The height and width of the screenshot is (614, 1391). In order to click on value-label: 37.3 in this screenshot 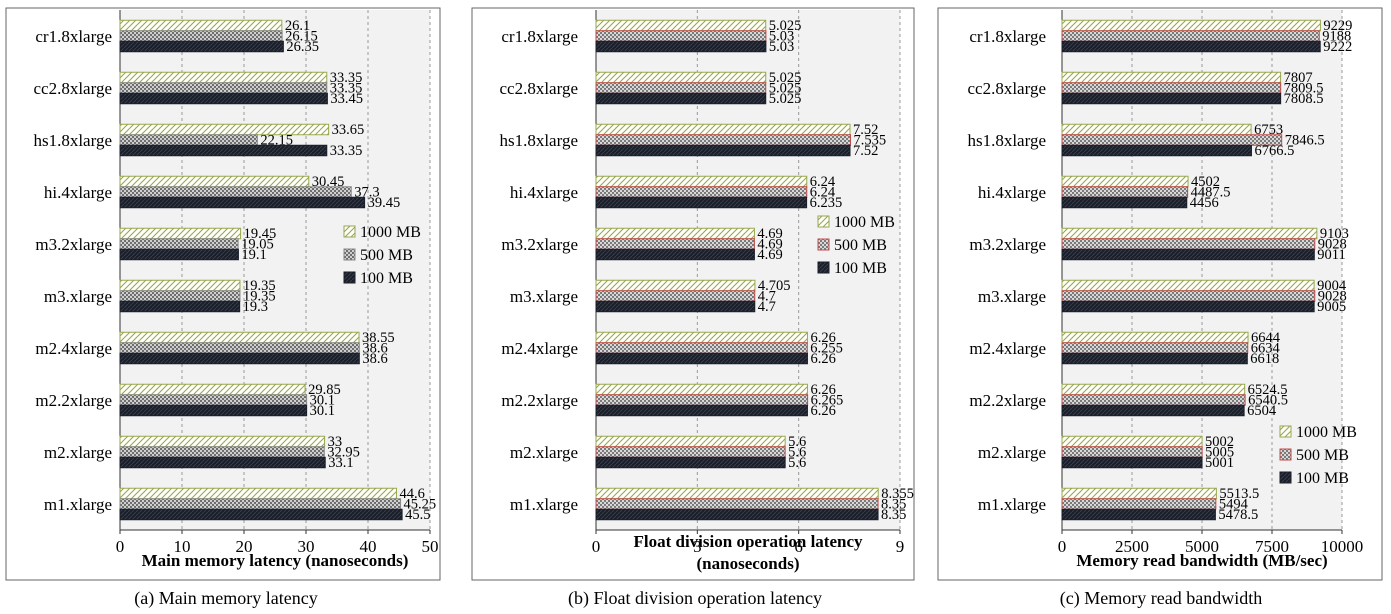, I will do `click(366, 192)`.